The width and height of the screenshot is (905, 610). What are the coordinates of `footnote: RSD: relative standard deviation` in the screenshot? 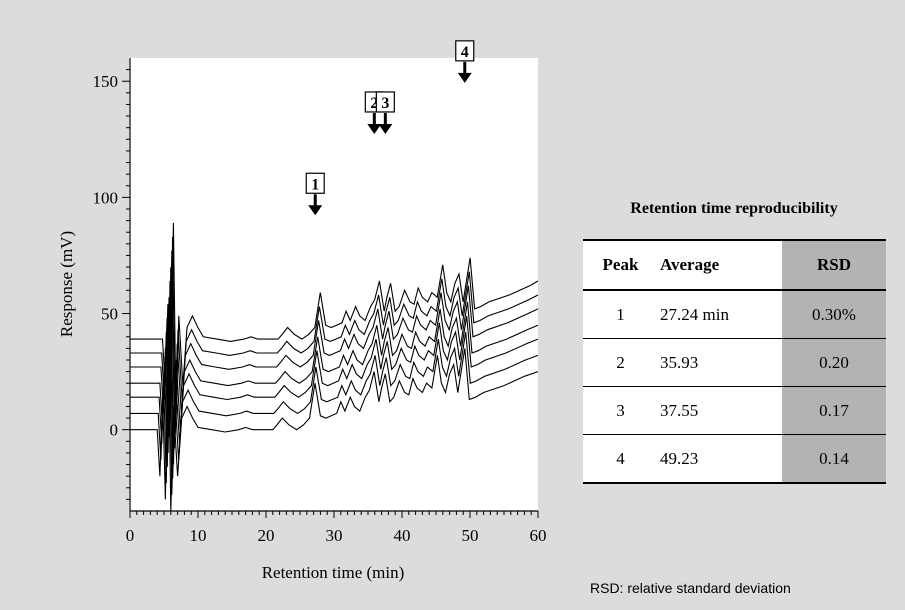 It's located at (690, 588).